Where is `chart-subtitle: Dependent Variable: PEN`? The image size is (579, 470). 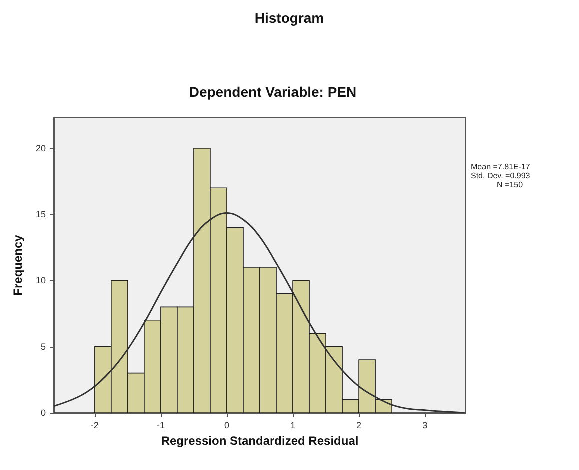
chart-subtitle: Dependent Variable: PEN is located at coordinates (273, 92).